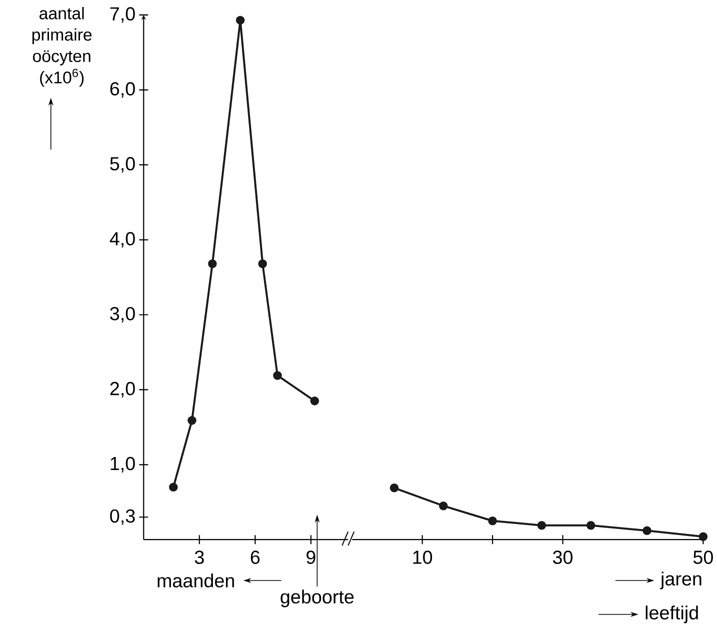 This screenshot has width=717, height=627. What do you see at coordinates (199, 557) in the screenshot?
I see `x-tick-label: 3` at bounding box center [199, 557].